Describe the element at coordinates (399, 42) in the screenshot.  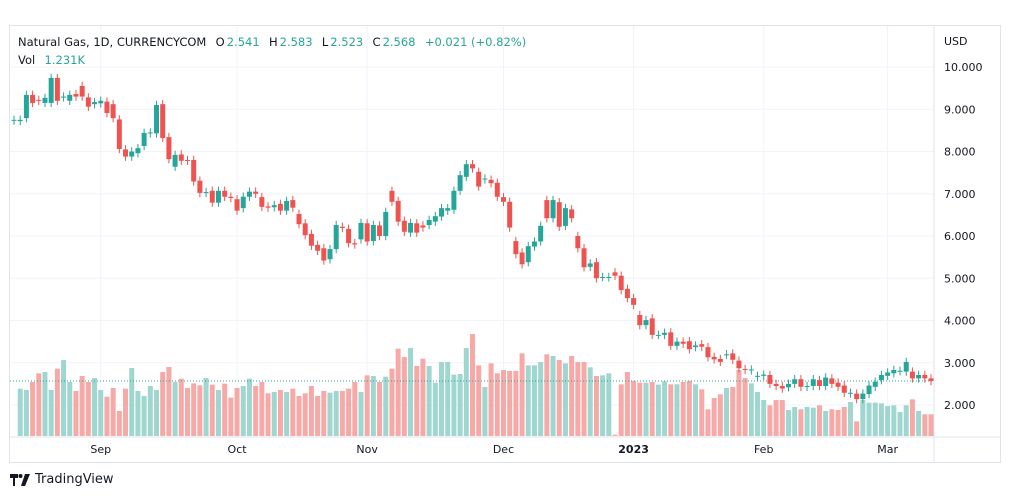
I see `close-value: 2.568` at that location.